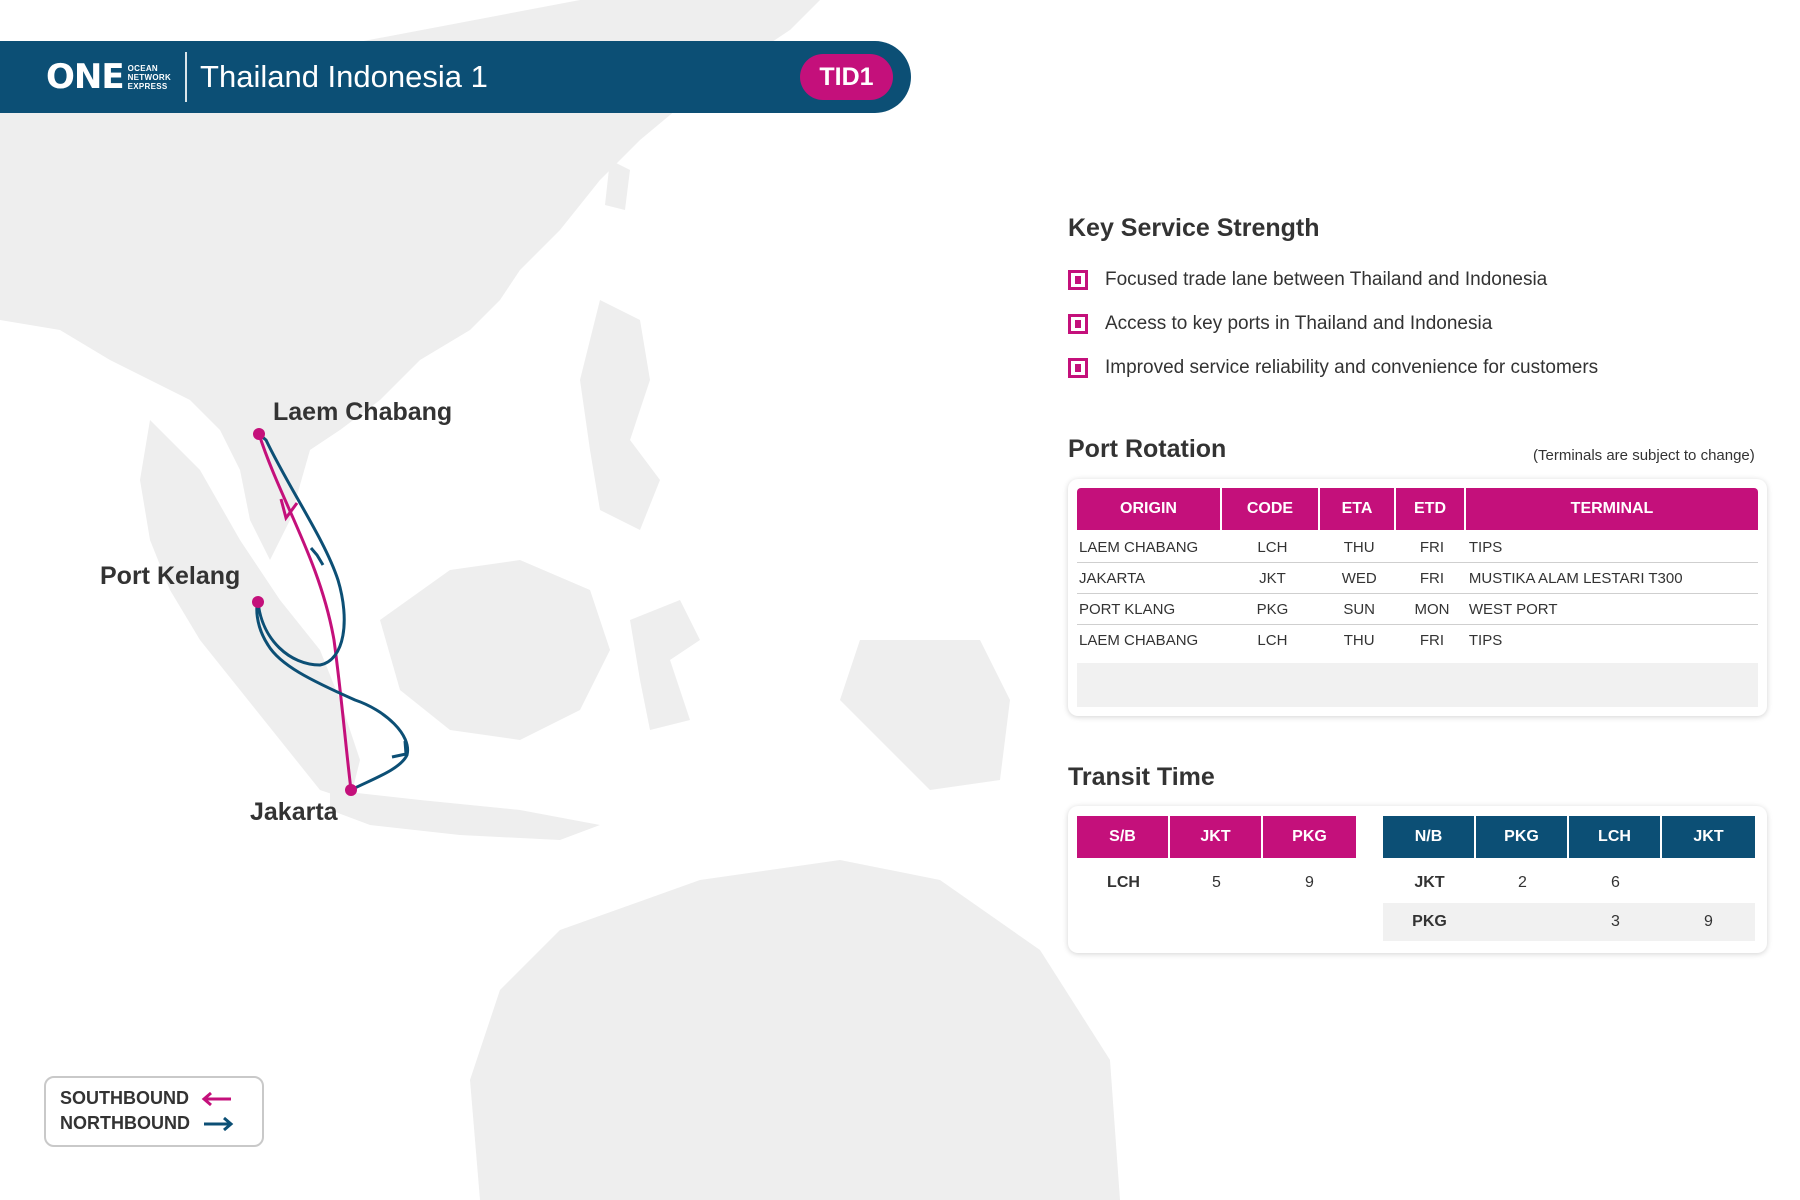 Image resolution: width=1800 pixels, height=1200 pixels. I want to click on sb-value-cell: 5, so click(1216, 882).